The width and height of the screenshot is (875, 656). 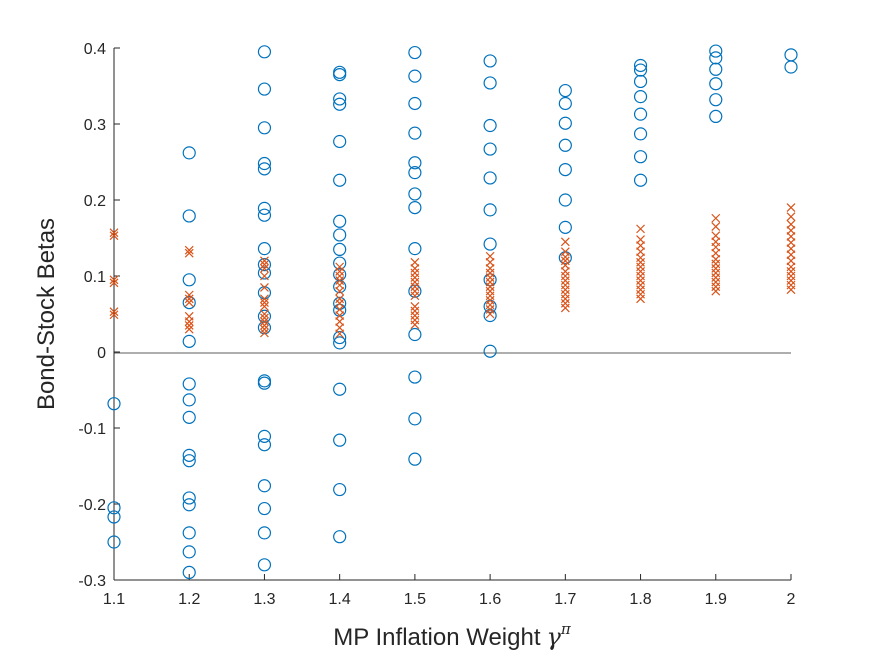 I want to click on x-axis-ticks: 1.1 1.2 1.3 1.4 1.5 1.6 1.7 1.8 1.9 2, so click(x=449, y=591).